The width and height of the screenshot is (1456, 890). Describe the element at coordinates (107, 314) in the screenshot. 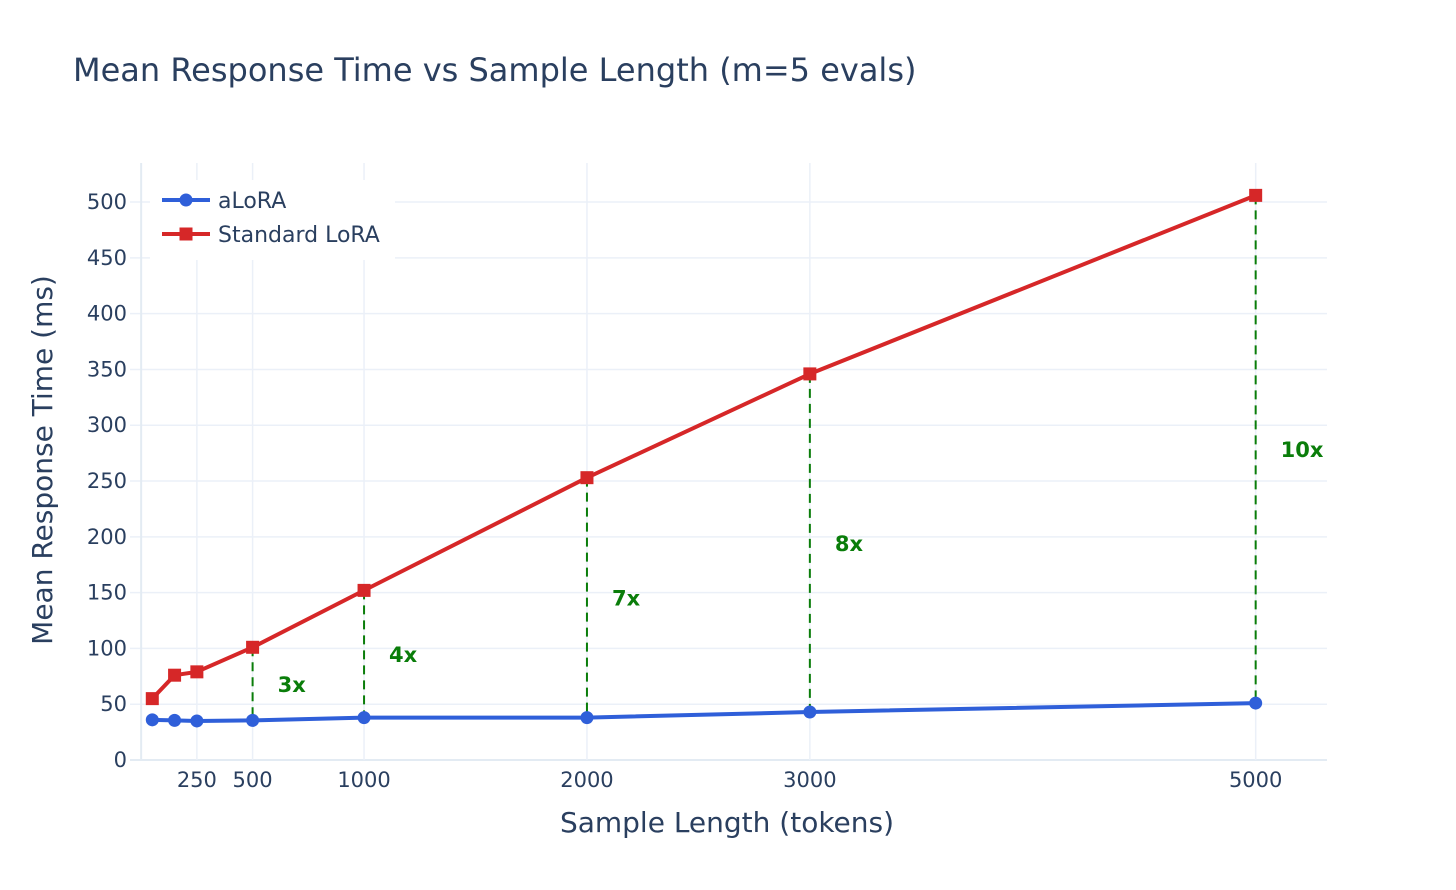

I see `y-tick-label: 400` at that location.